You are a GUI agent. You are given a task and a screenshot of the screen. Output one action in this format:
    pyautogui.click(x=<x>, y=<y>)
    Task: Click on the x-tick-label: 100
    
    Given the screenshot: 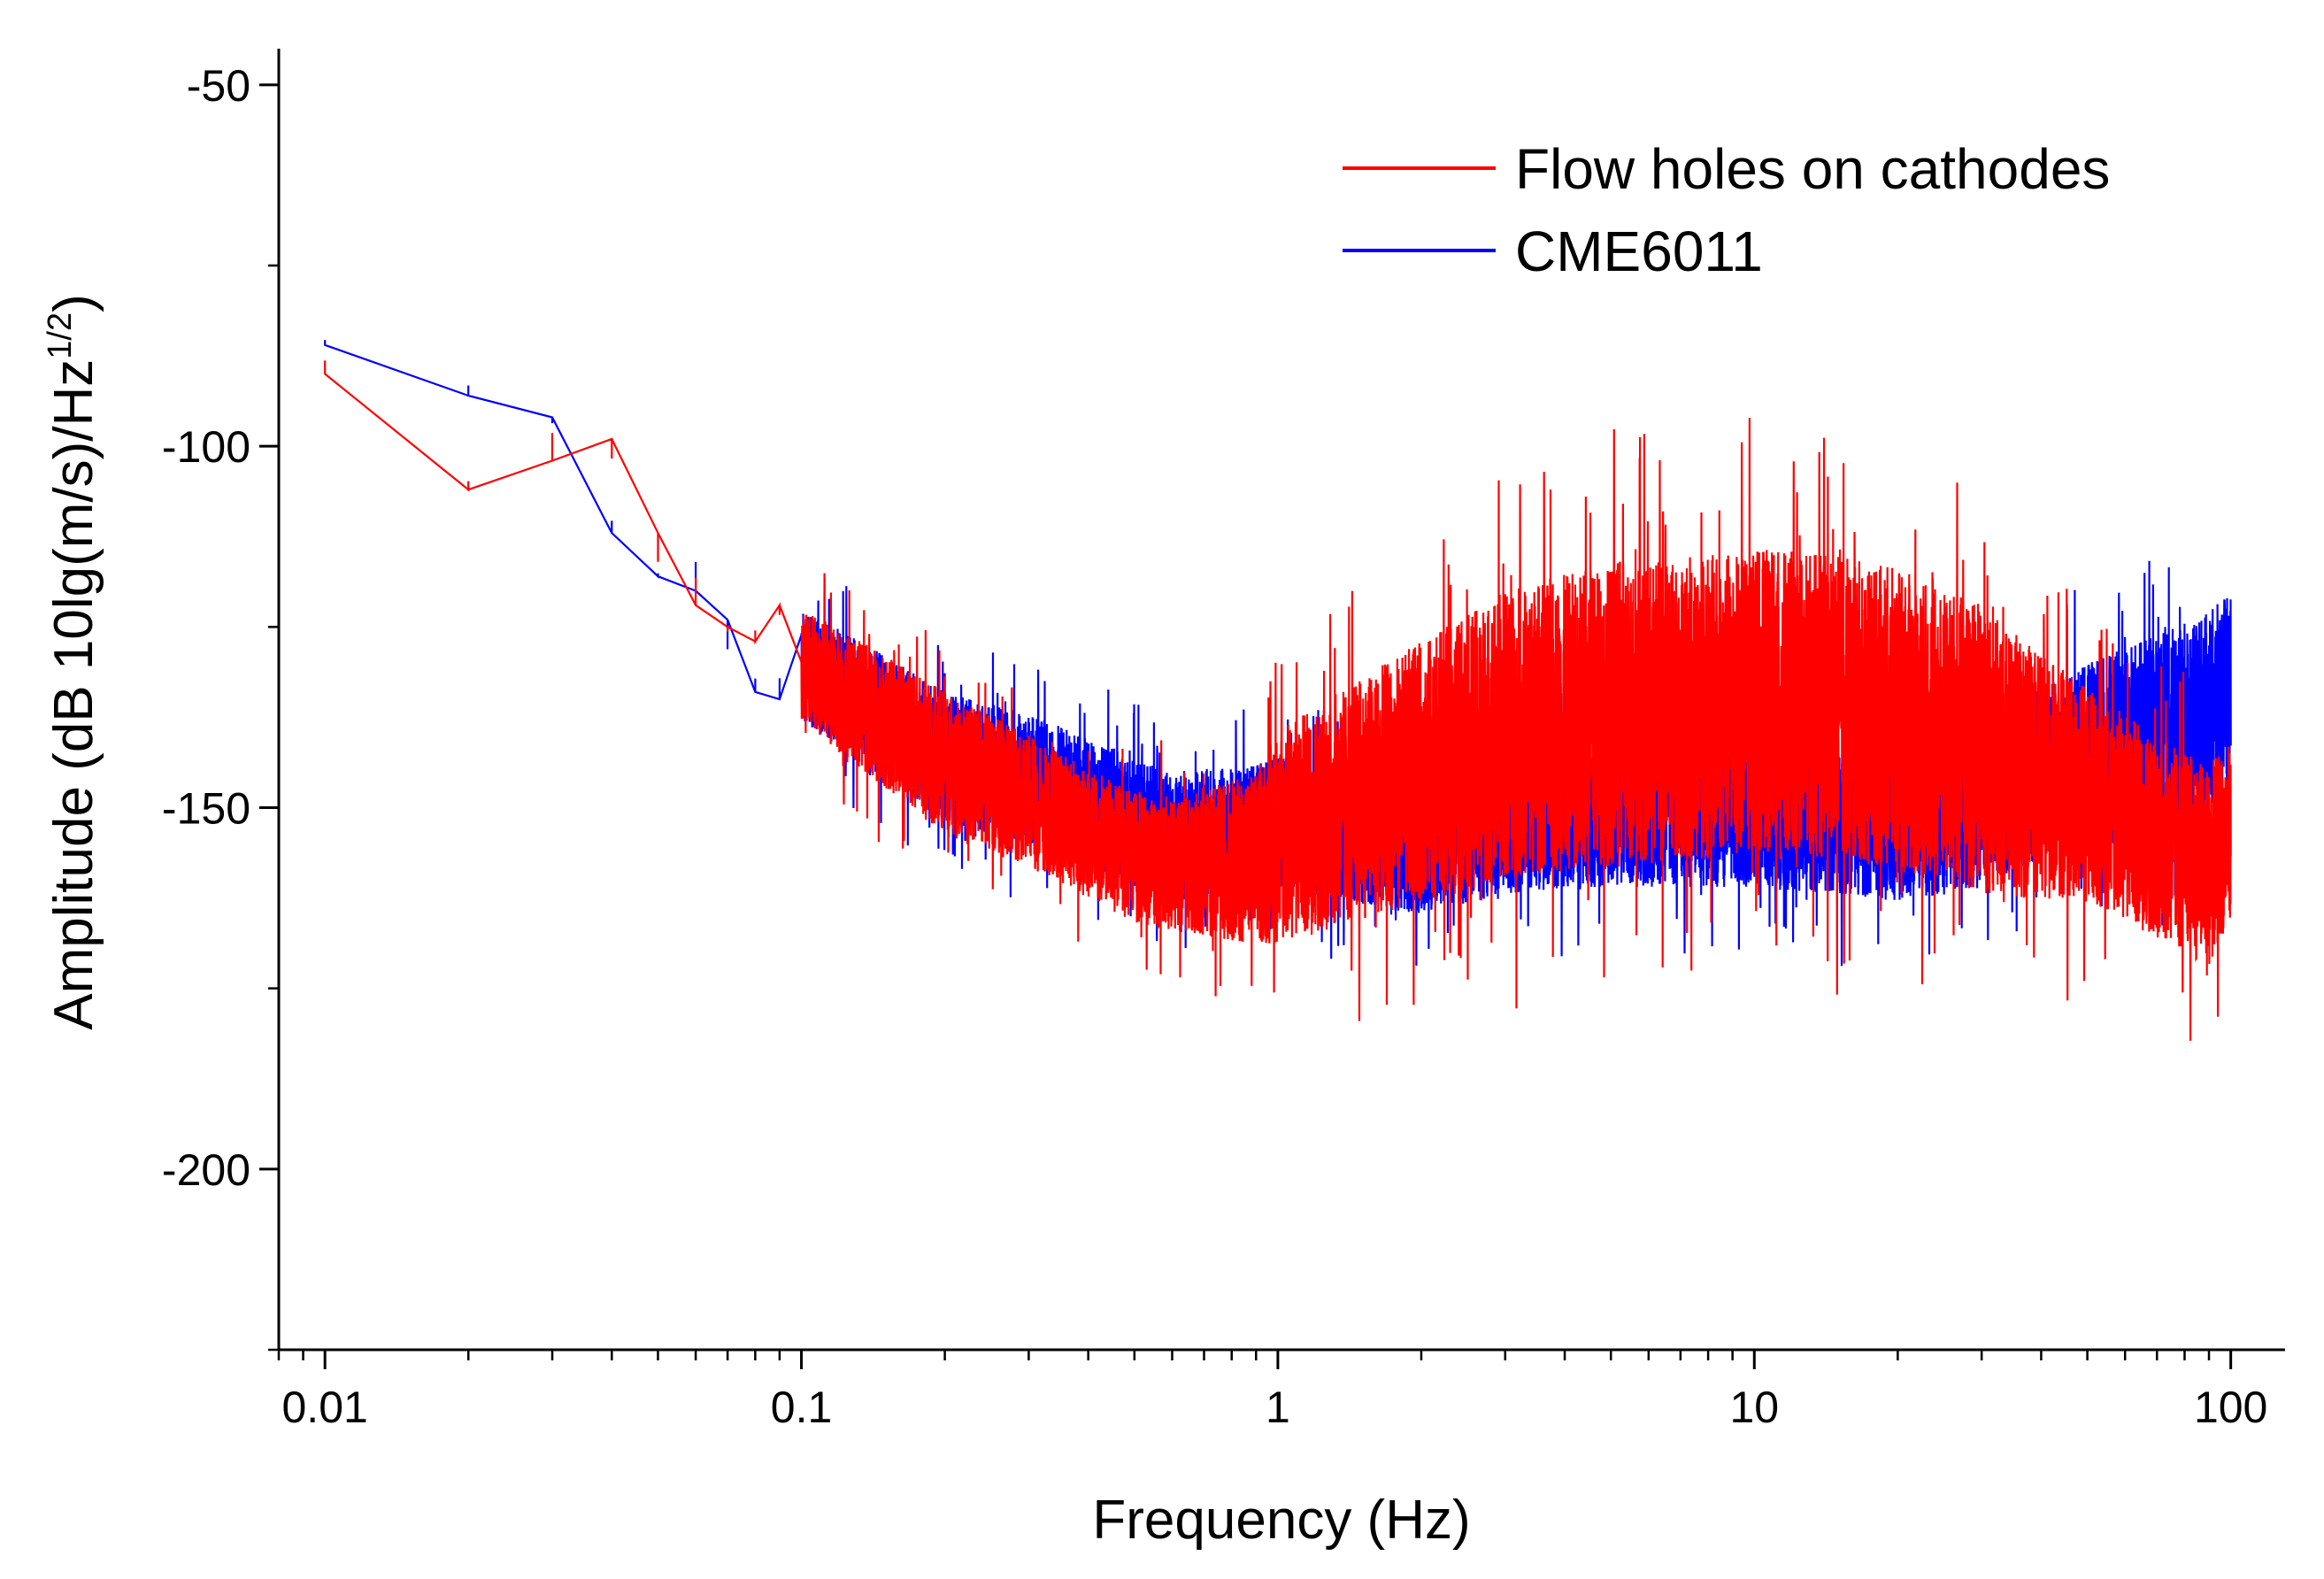 What is the action you would take?
    pyautogui.click(x=2230, y=1407)
    